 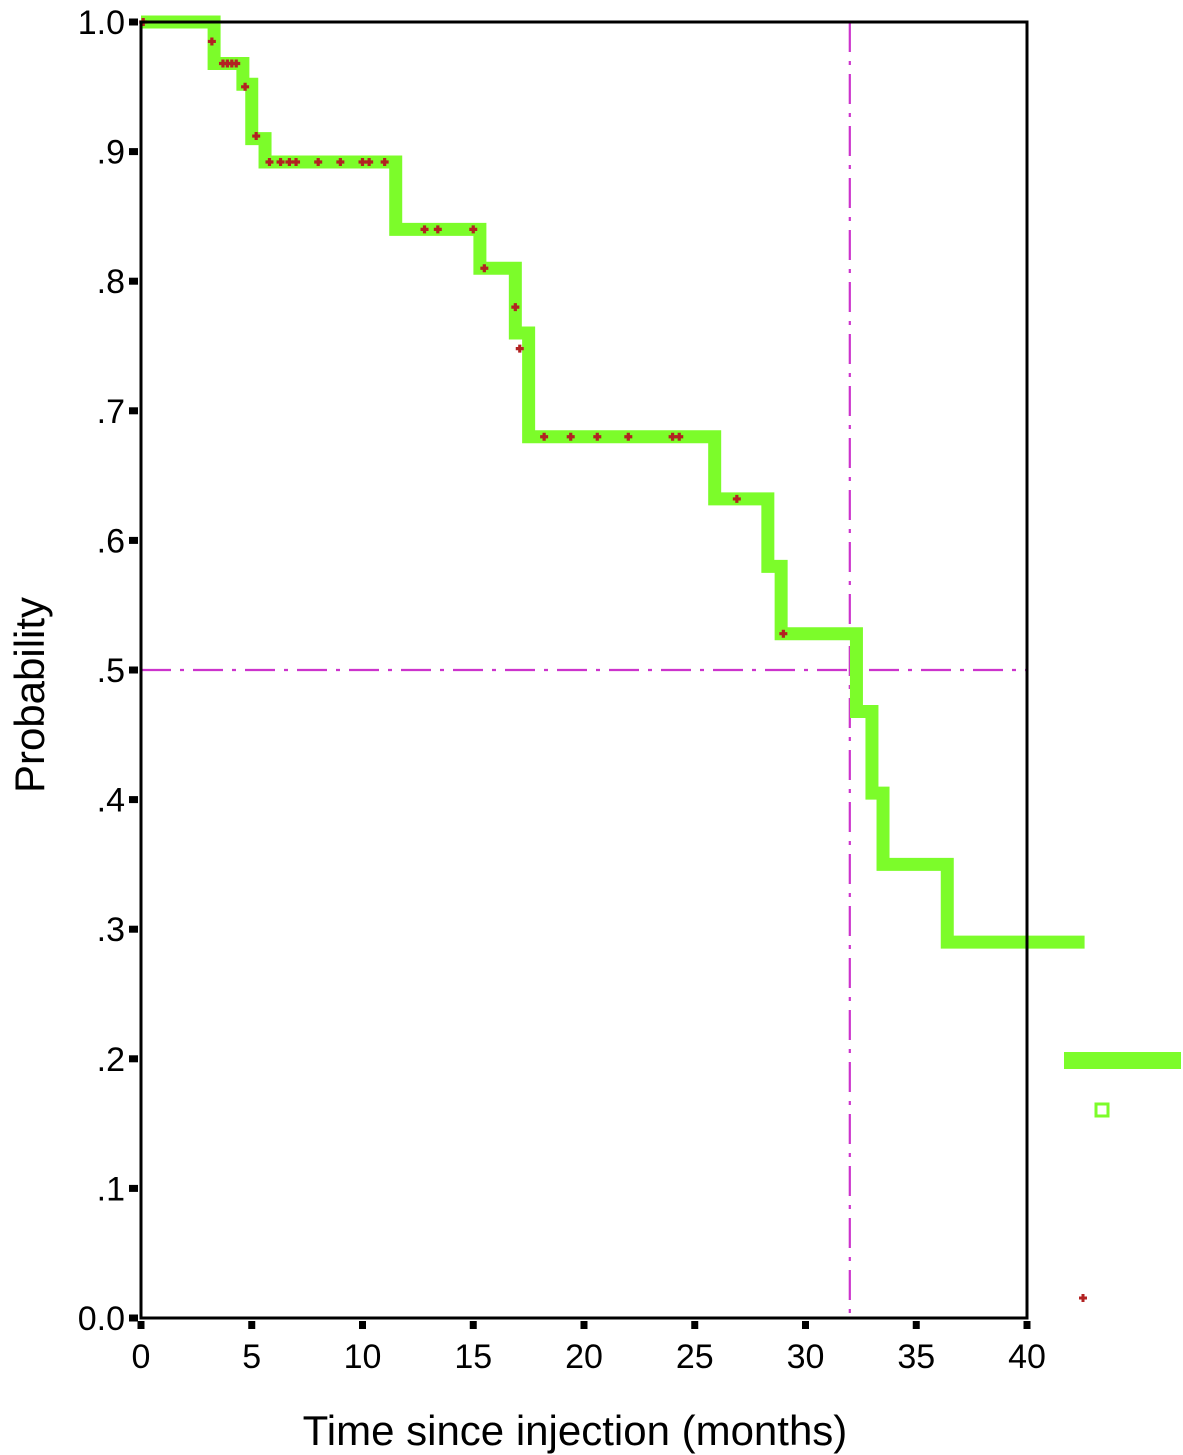 I want to click on y-tick-label: .8, so click(x=111, y=282).